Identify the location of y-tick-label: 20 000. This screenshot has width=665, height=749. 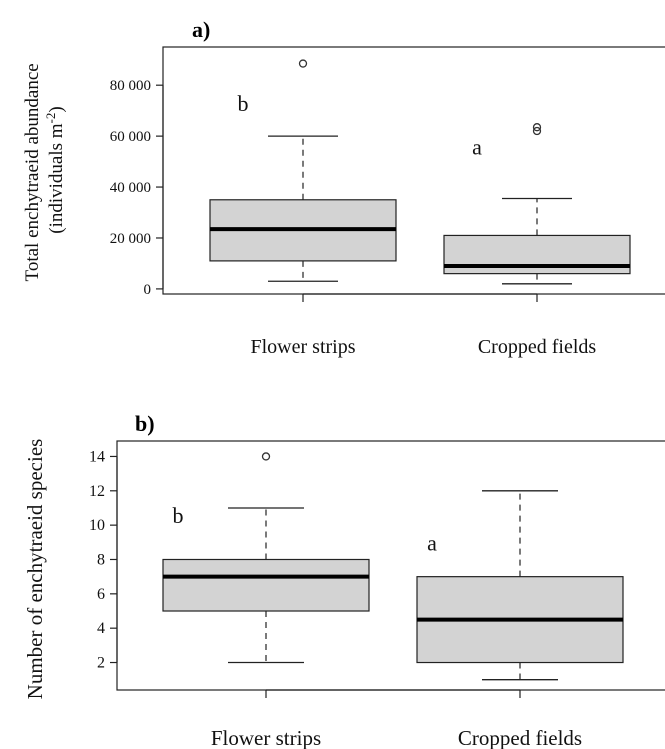
(130, 239).